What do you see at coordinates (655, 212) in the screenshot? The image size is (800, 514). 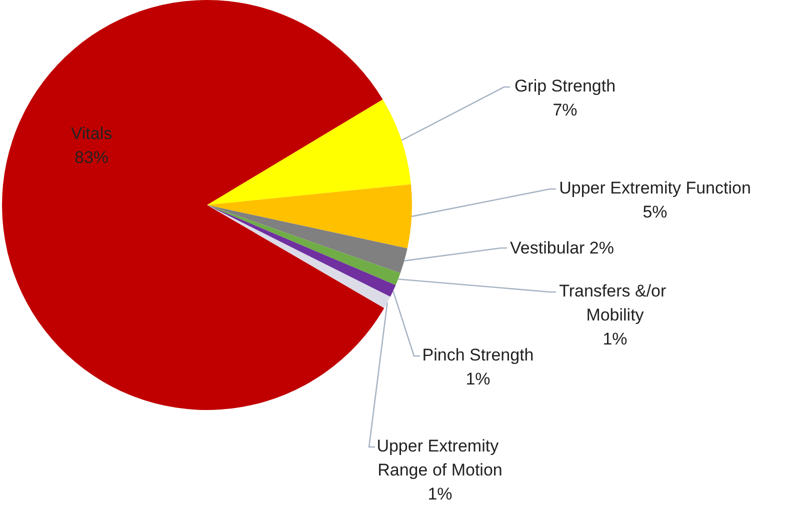 I see `data-label: 5%` at bounding box center [655, 212].